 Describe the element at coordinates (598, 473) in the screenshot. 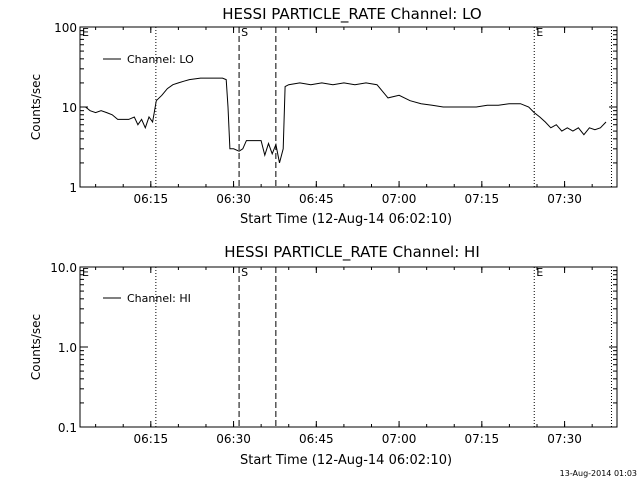

I see `footer-timestamp: 13-Aug-2014 01:03` at that location.